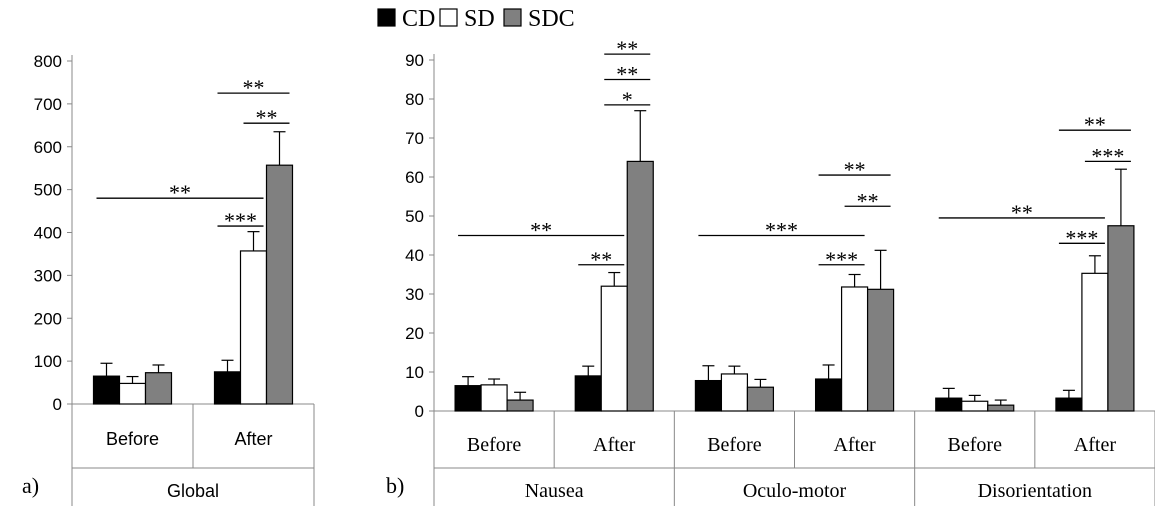  What do you see at coordinates (414, 255) in the screenshot?
I see `y-tick-label: 40` at bounding box center [414, 255].